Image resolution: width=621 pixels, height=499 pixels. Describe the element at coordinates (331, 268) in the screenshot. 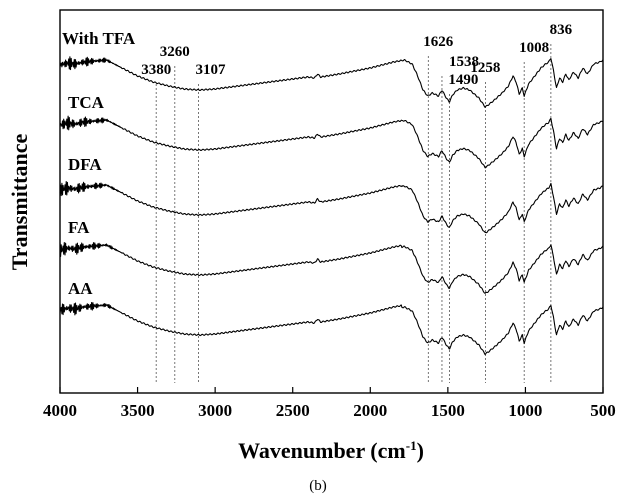

I see `spectrum-fa` at that location.